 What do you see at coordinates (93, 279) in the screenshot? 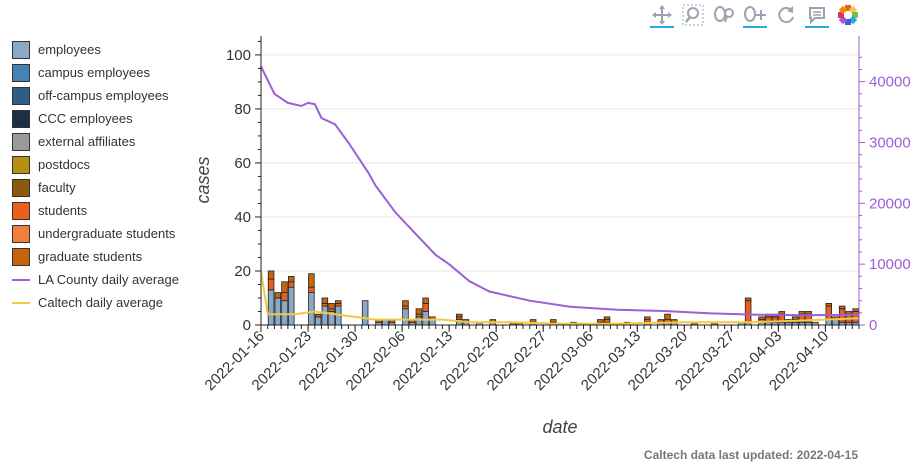
I see `legend-item: LA County daily average` at bounding box center [93, 279].